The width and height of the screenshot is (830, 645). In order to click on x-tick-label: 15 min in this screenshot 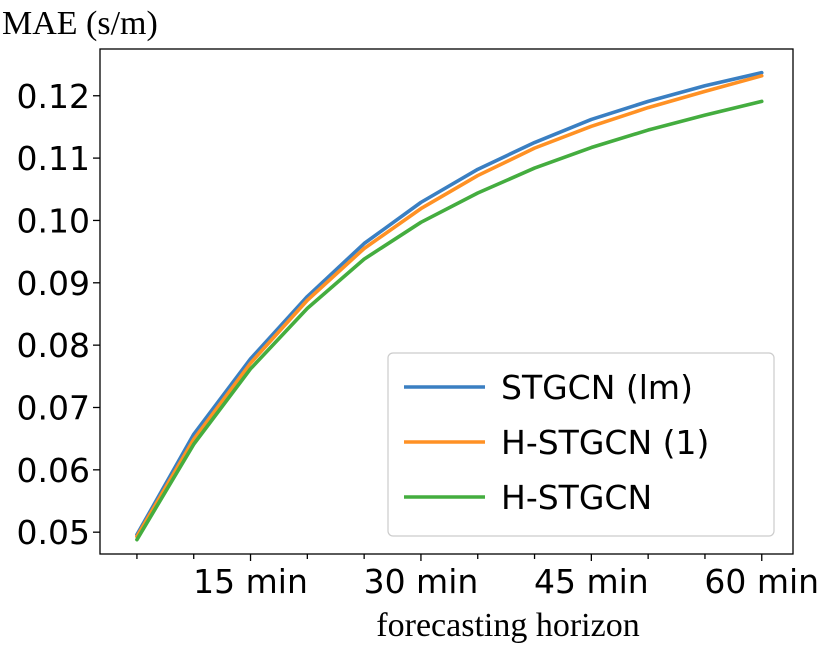, I will do `click(250, 581)`.